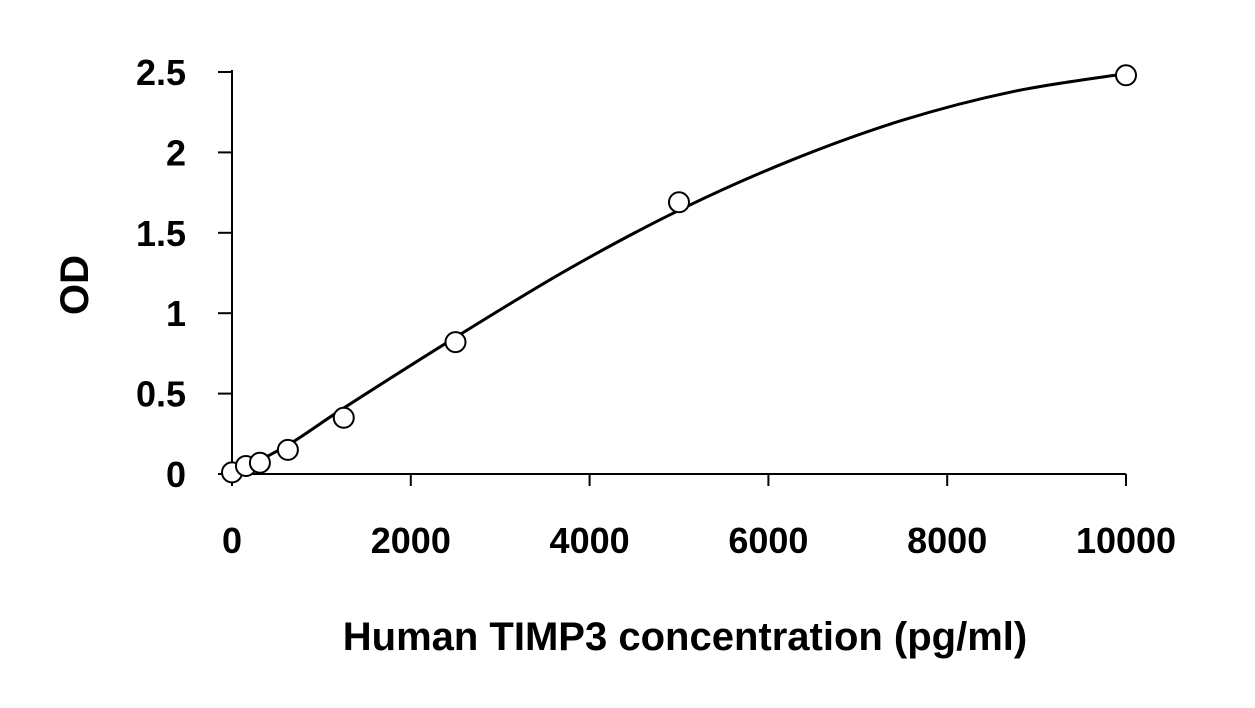  I want to click on y-axis-ticks: 0 0.5 1 1.5 2 2.5, so click(184, 273).